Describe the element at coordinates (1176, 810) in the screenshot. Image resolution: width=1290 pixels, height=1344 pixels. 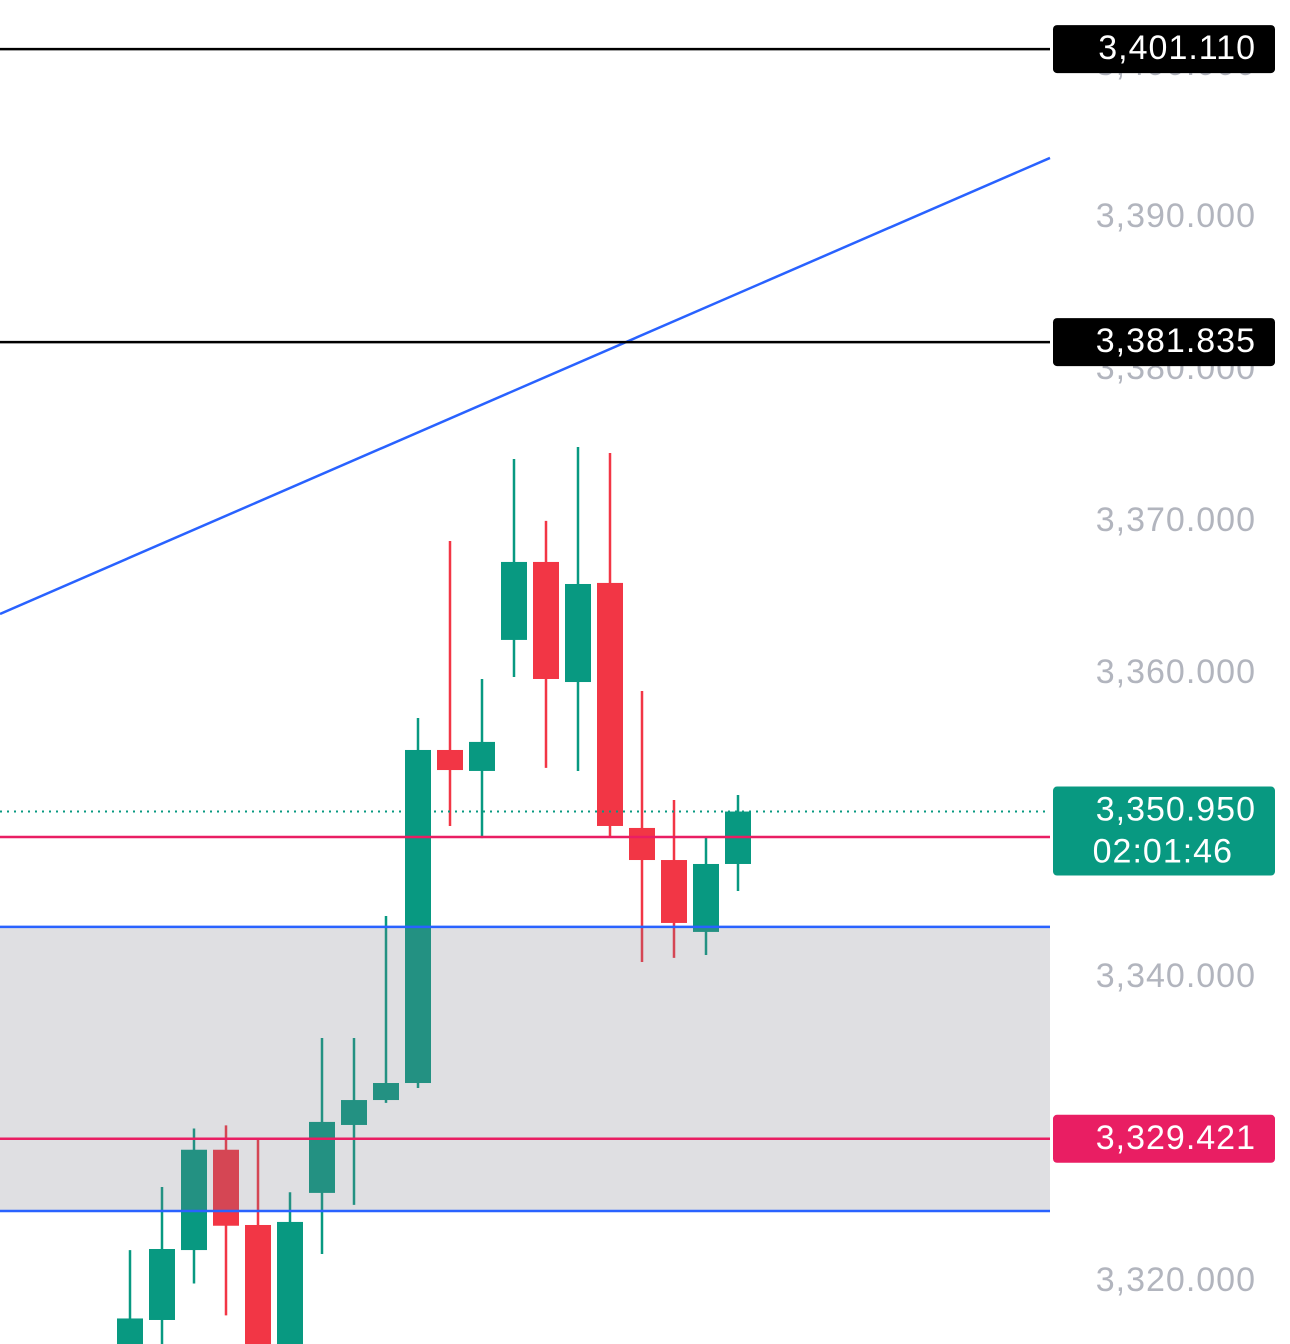
I see `current-price-label: 3,350.950` at that location.